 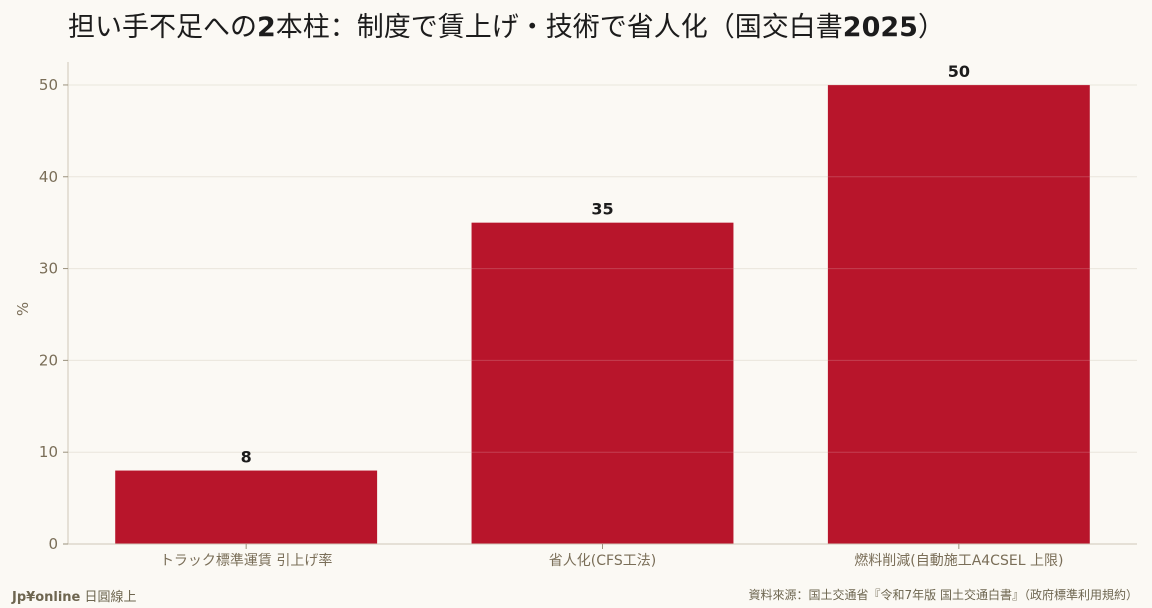 What do you see at coordinates (48, 269) in the screenshot?
I see `y-tick-label-3: 30` at bounding box center [48, 269].